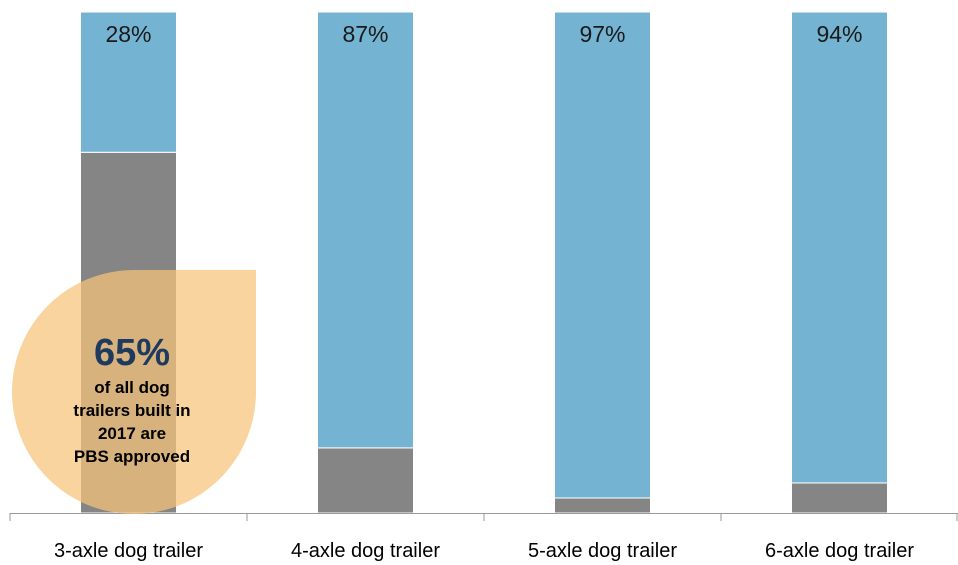 Image resolution: width=958 pixels, height=565 pixels. Describe the element at coordinates (602, 34) in the screenshot. I see `data-label: 97%` at that location.